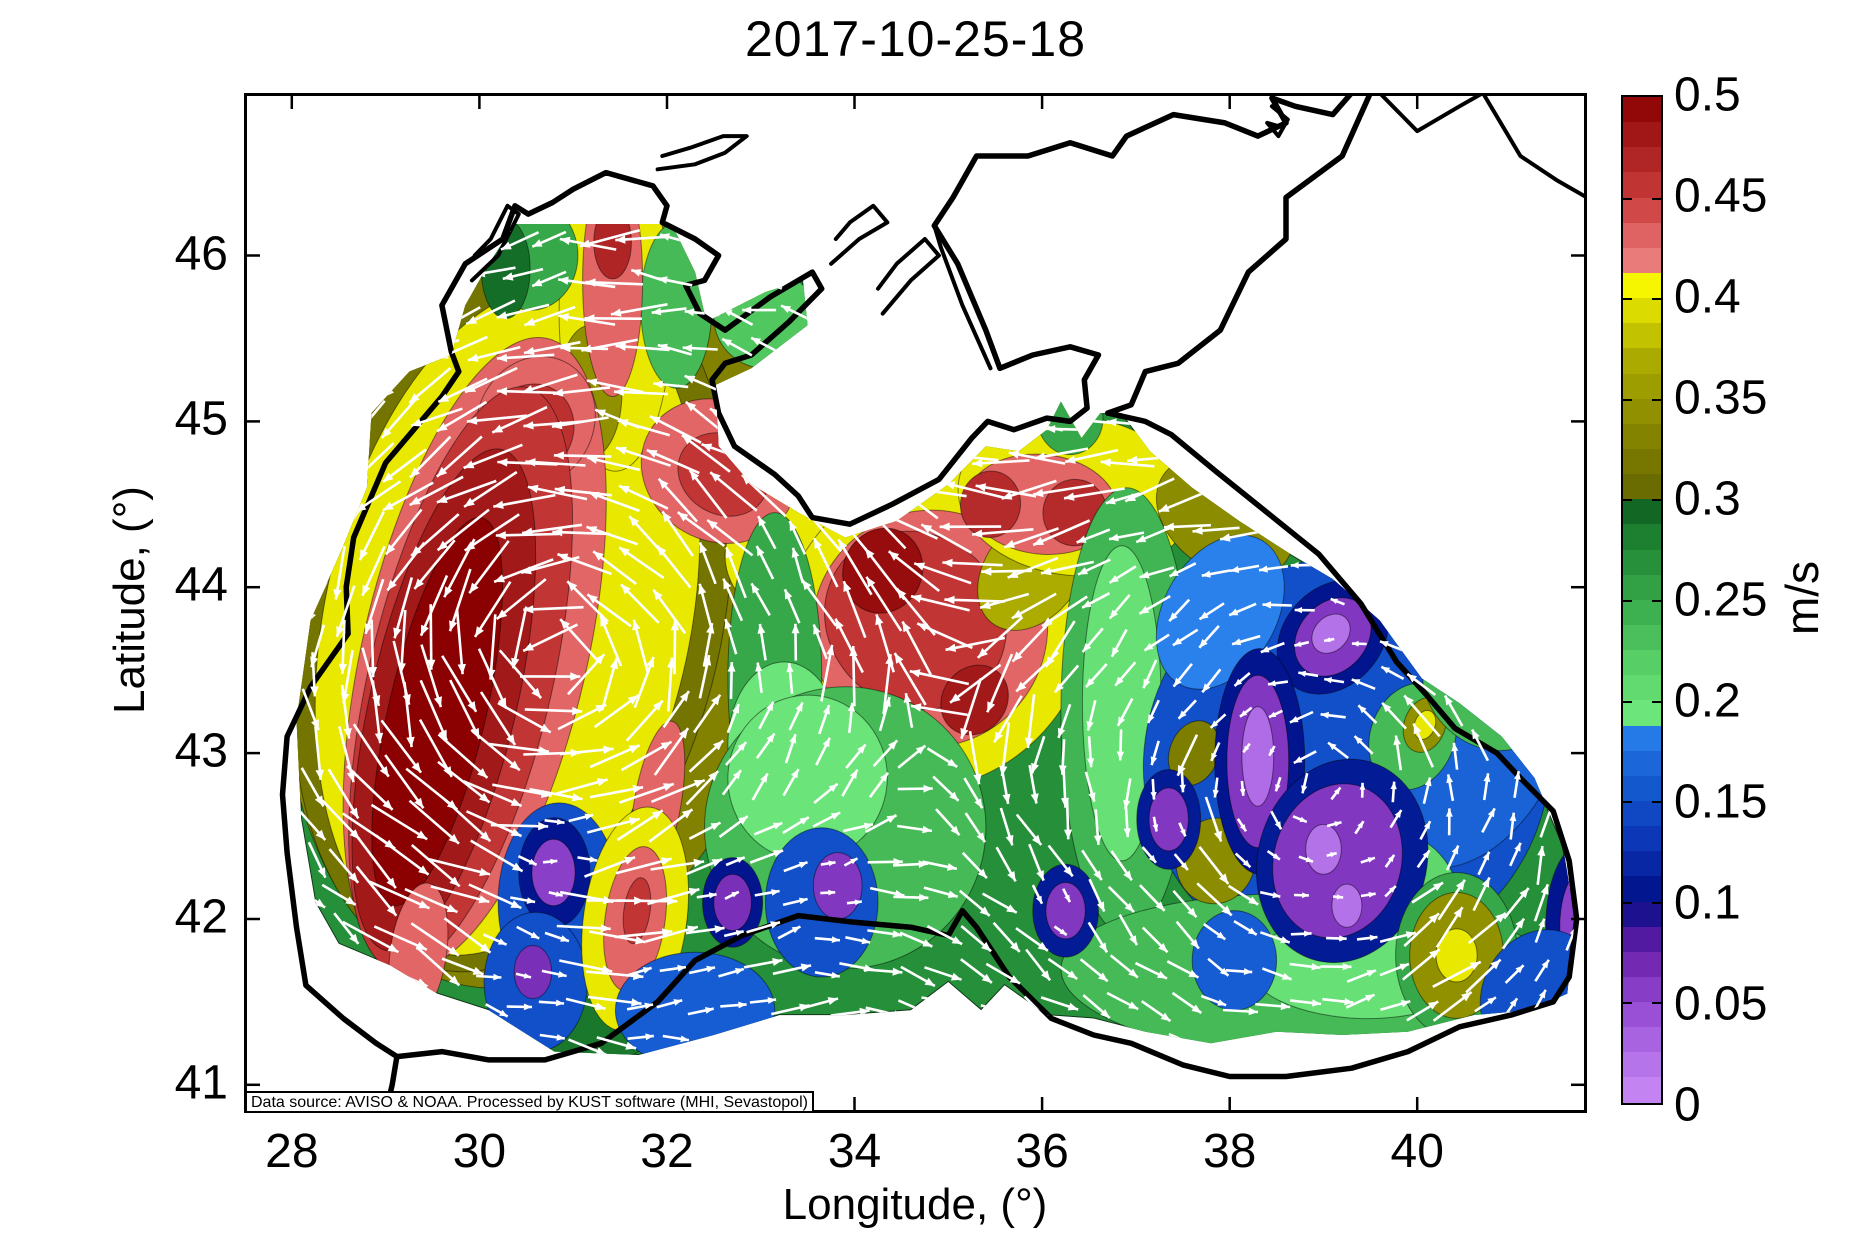  Describe the element at coordinates (129, 600) in the screenshot. I see `y-axis-label: Latitude, (°)` at that location.